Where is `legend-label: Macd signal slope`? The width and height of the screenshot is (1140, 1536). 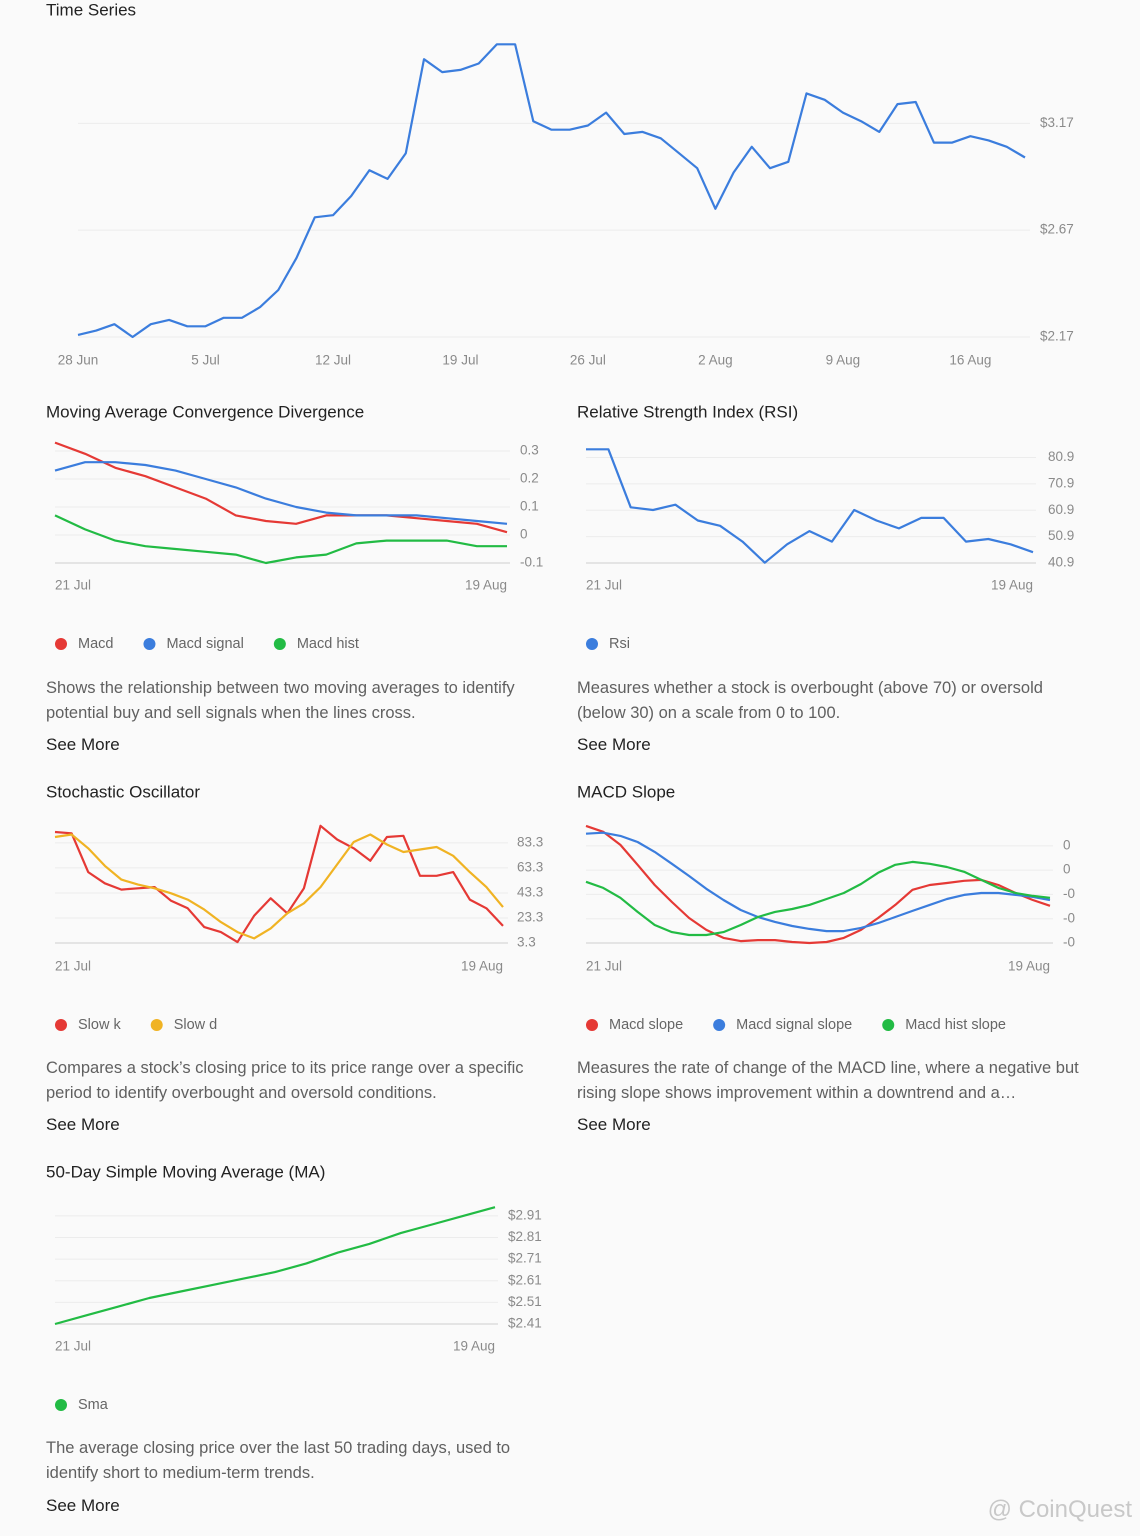 legend-label: Macd signal slope is located at coordinates (794, 1025).